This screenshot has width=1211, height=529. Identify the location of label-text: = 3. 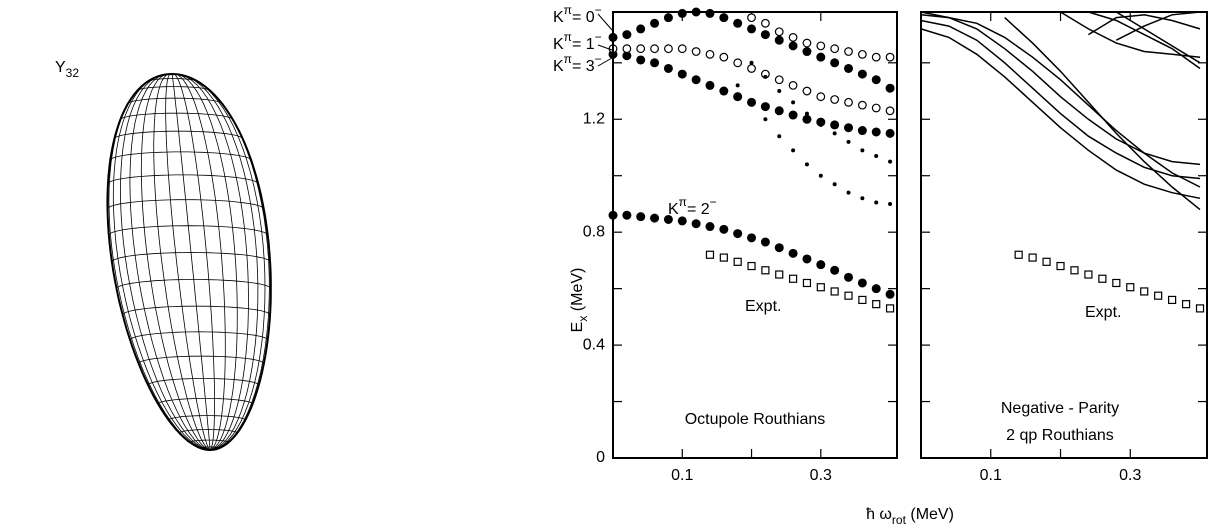
(583, 66).